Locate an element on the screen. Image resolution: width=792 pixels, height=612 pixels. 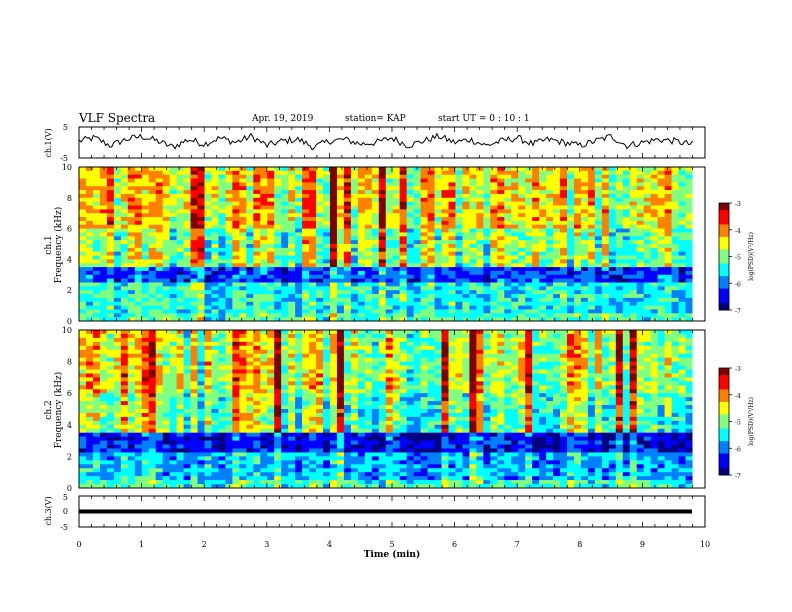
ch1-waveform-line is located at coordinates (385, 141).